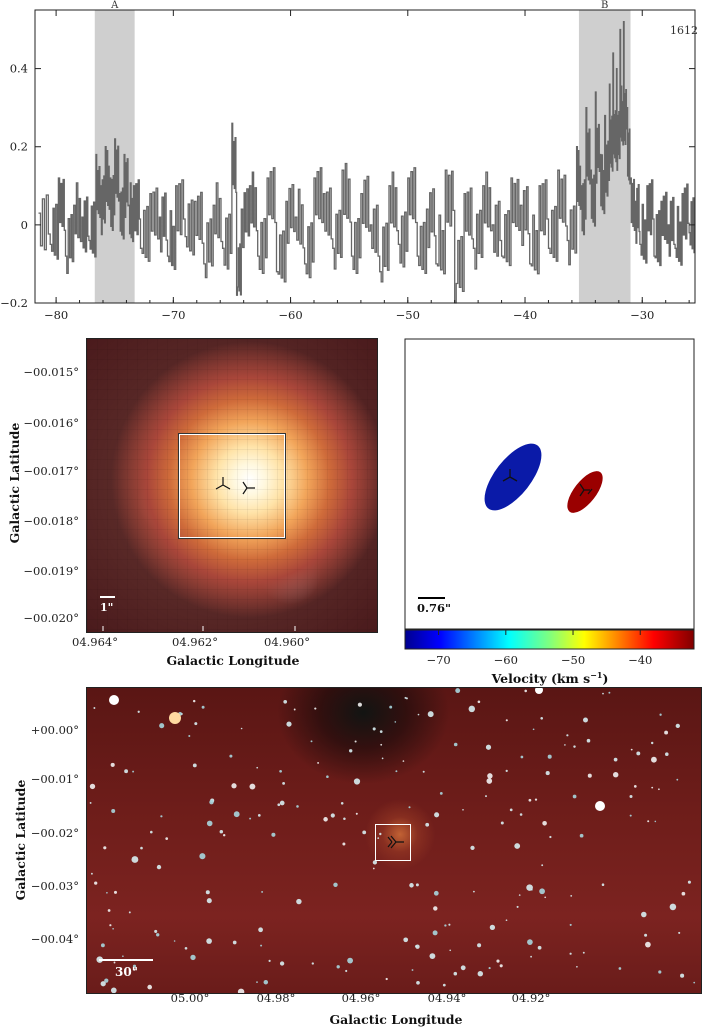 Image resolution: width=707 pixels, height=1030 pixels. What do you see at coordinates (434, 608) in the screenshot?
I see `velocity-scale-bar-label: 0.76"` at bounding box center [434, 608].